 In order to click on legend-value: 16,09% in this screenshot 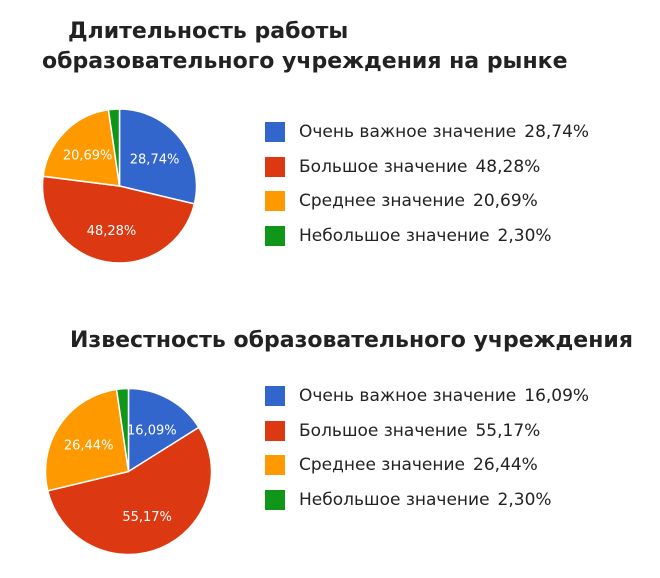, I will do `click(557, 396)`.